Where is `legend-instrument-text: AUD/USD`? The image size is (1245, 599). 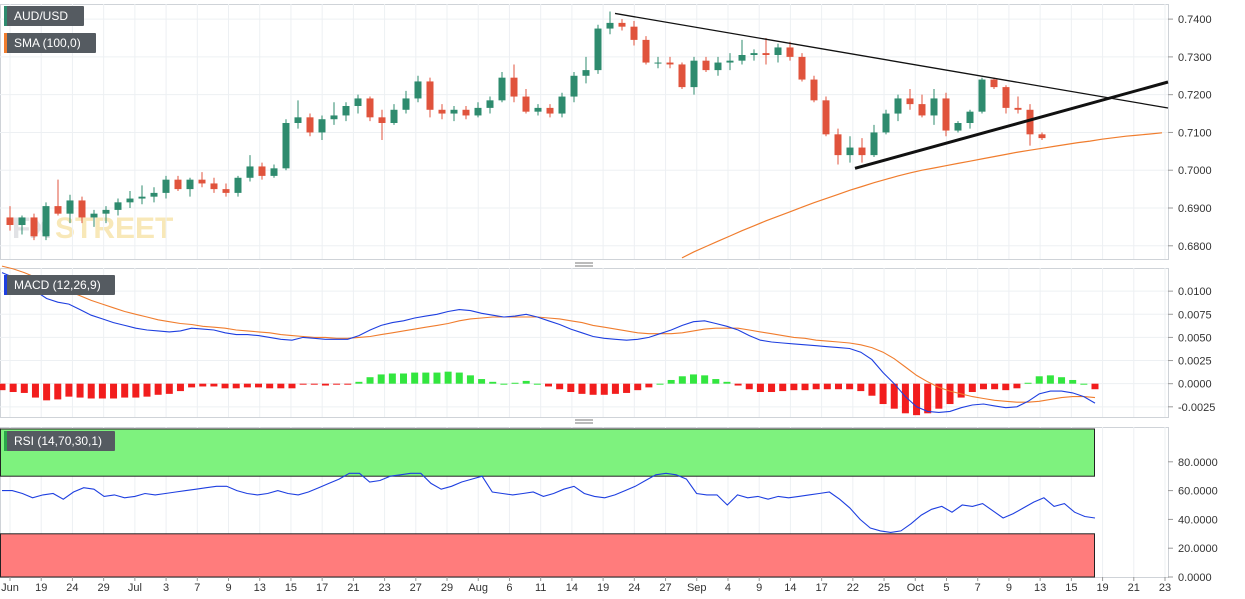
legend-instrument-text: AUD/USD is located at coordinates (41, 16).